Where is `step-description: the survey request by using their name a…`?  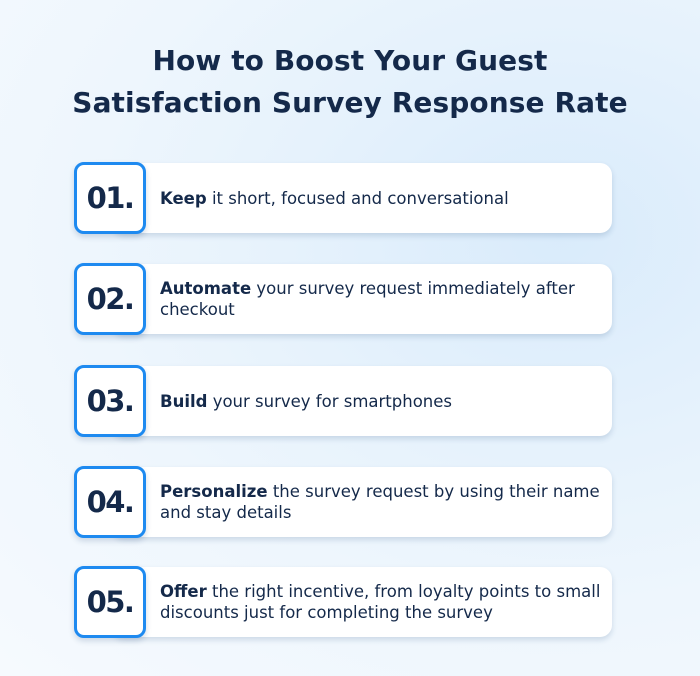 step-description: the survey request by using their name a… is located at coordinates (380, 502).